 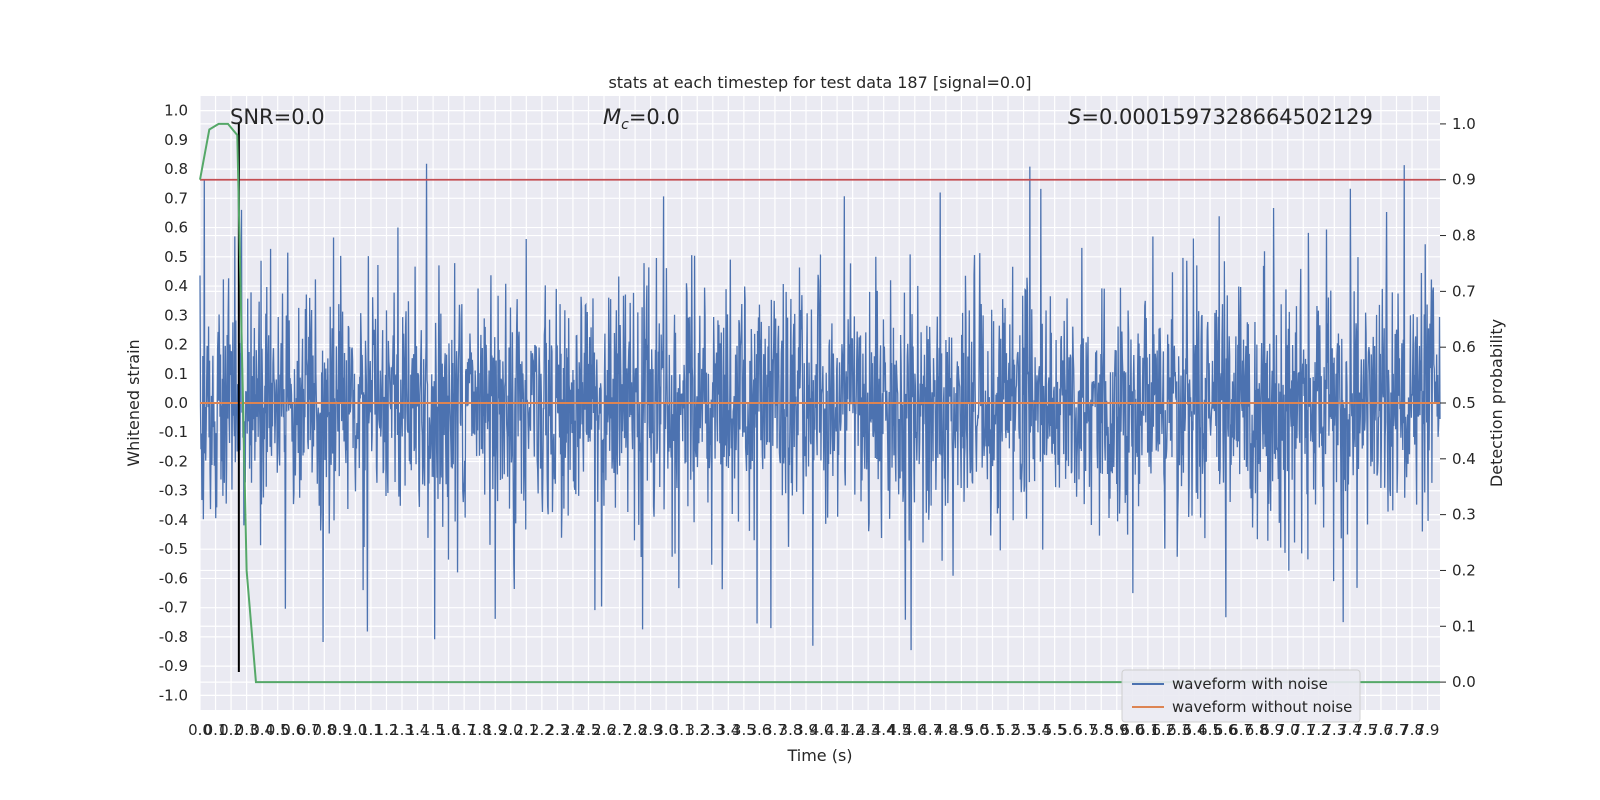 What do you see at coordinates (1070, 730) in the screenshot?
I see `x-tick-label: 5.6` at bounding box center [1070, 730].